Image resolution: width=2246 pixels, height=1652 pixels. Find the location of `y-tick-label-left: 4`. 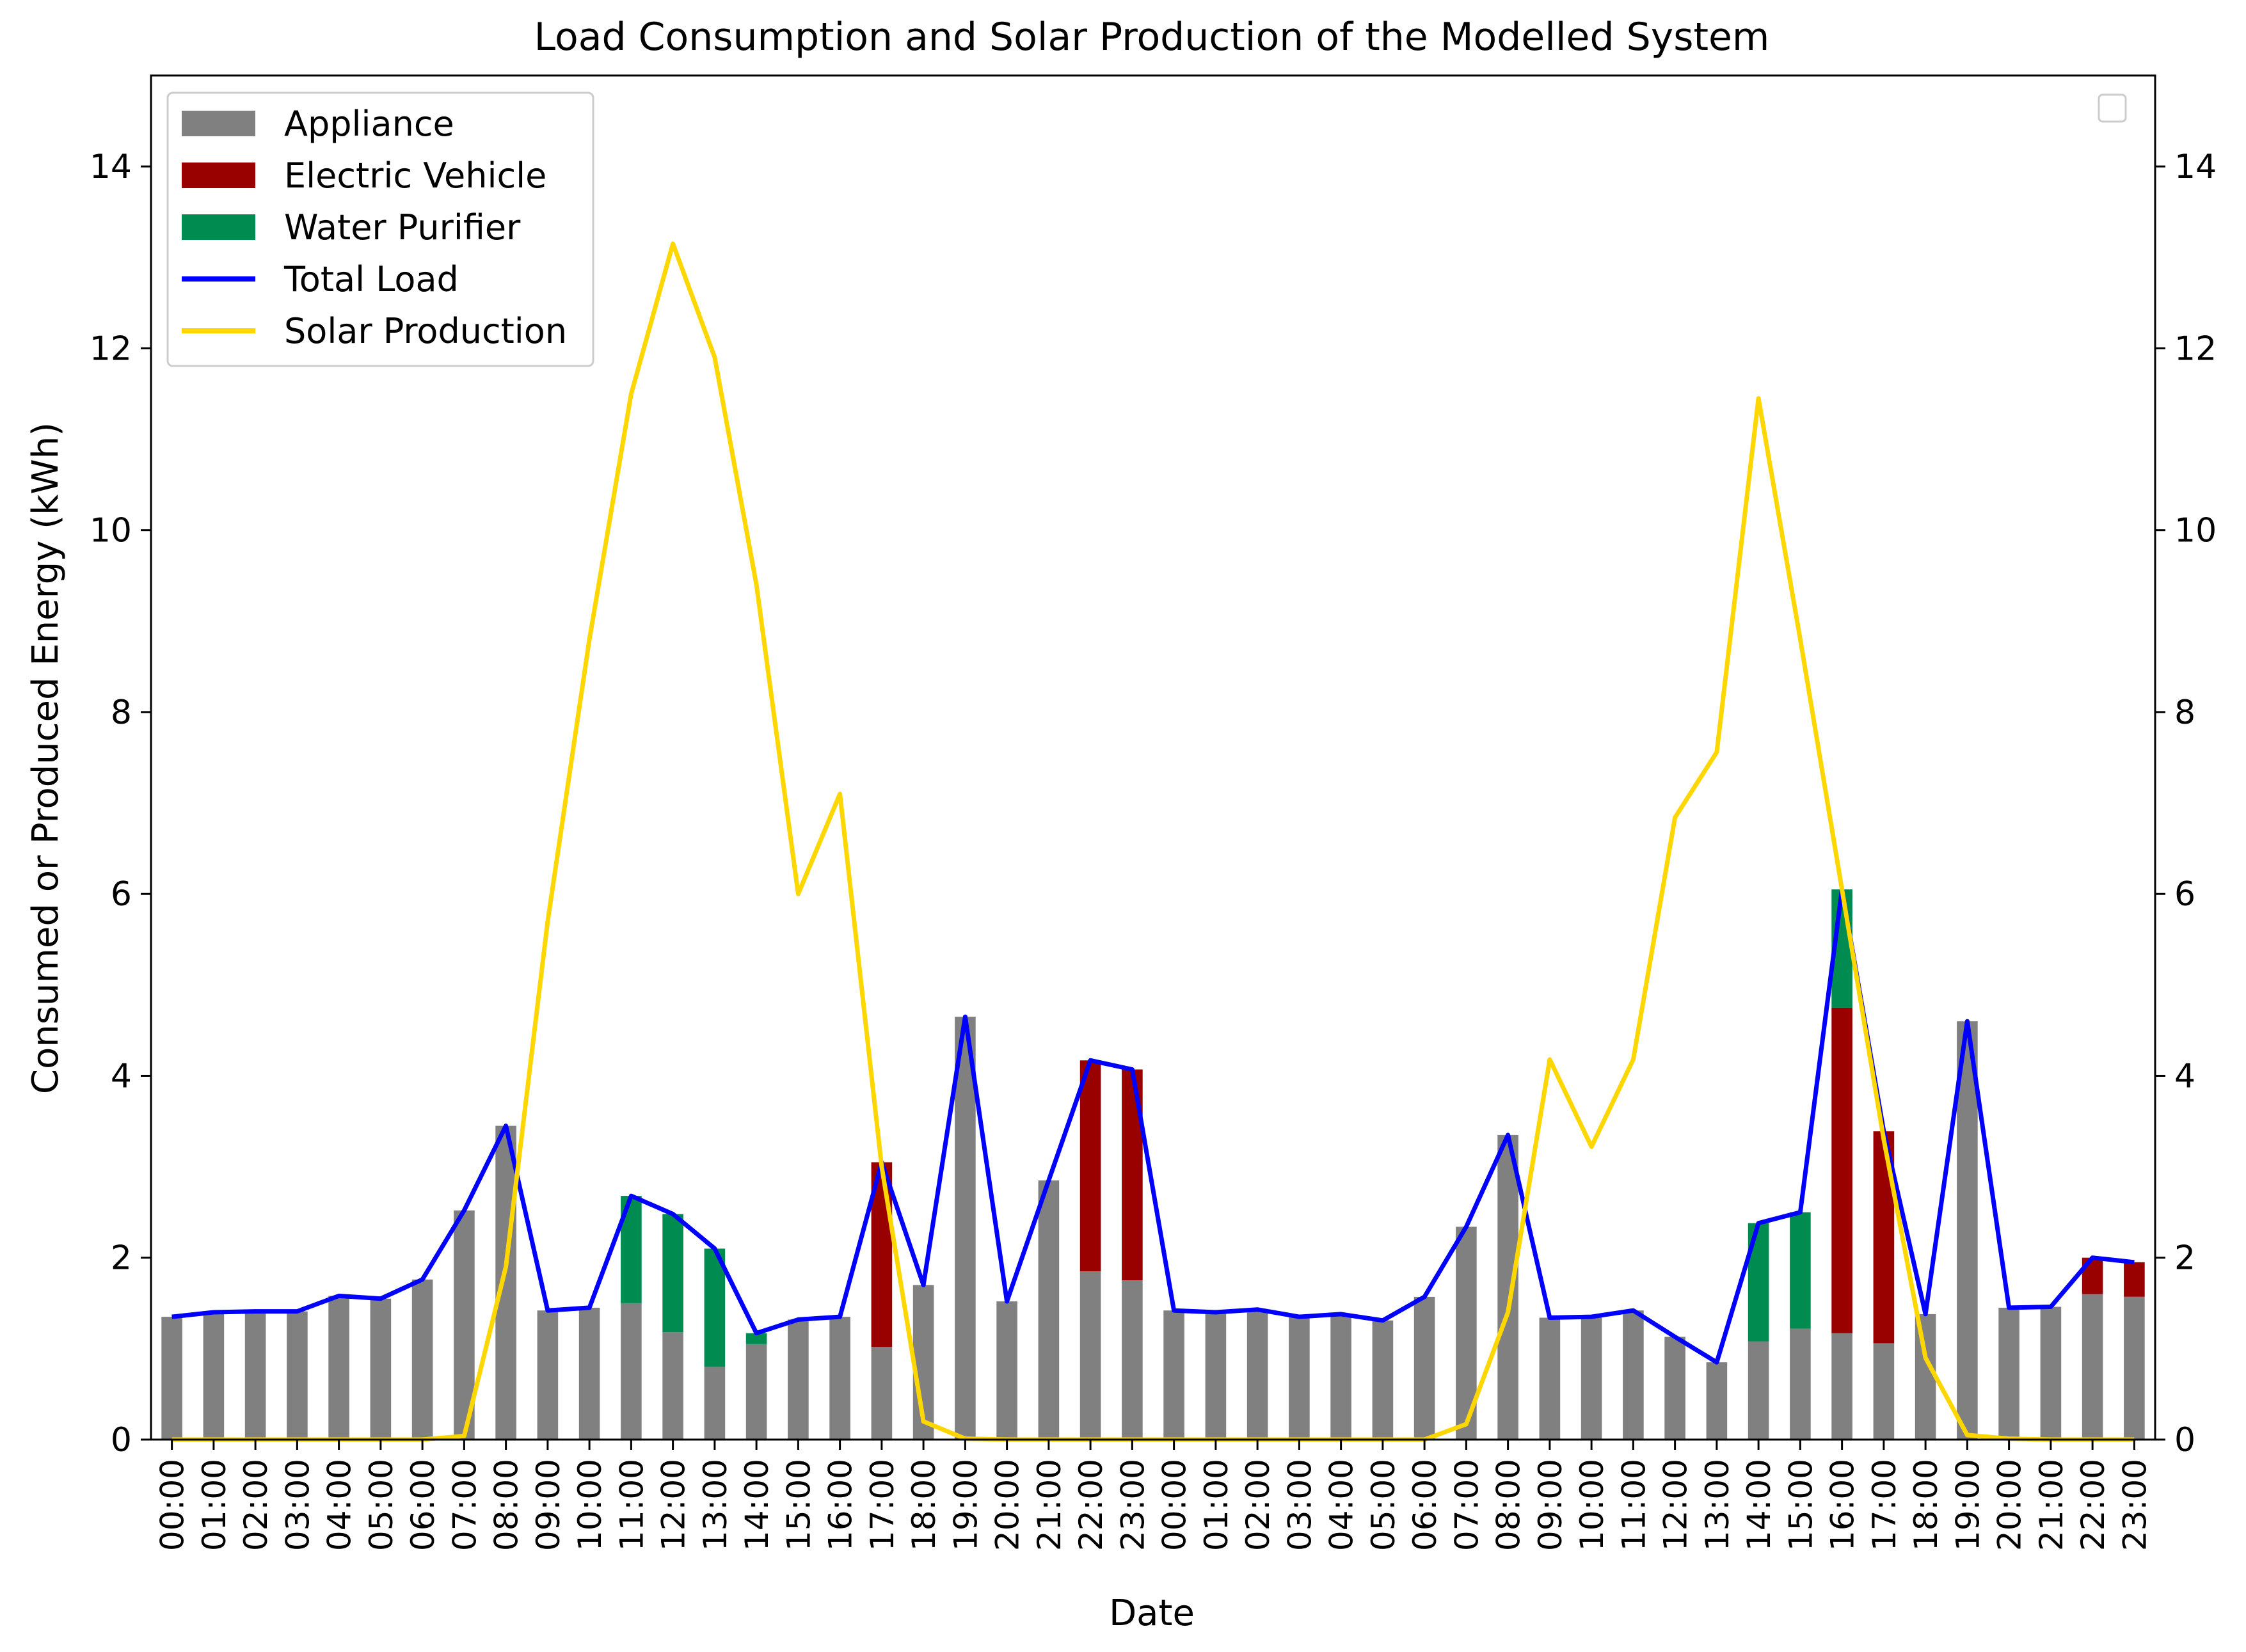

y-tick-label-left: 4 is located at coordinates (121, 1076).